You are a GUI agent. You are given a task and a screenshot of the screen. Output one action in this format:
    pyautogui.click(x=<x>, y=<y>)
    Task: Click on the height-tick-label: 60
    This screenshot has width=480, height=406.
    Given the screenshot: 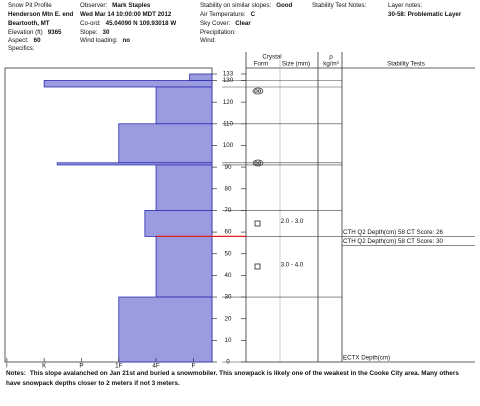 What is the action you would take?
    pyautogui.click(x=228, y=232)
    